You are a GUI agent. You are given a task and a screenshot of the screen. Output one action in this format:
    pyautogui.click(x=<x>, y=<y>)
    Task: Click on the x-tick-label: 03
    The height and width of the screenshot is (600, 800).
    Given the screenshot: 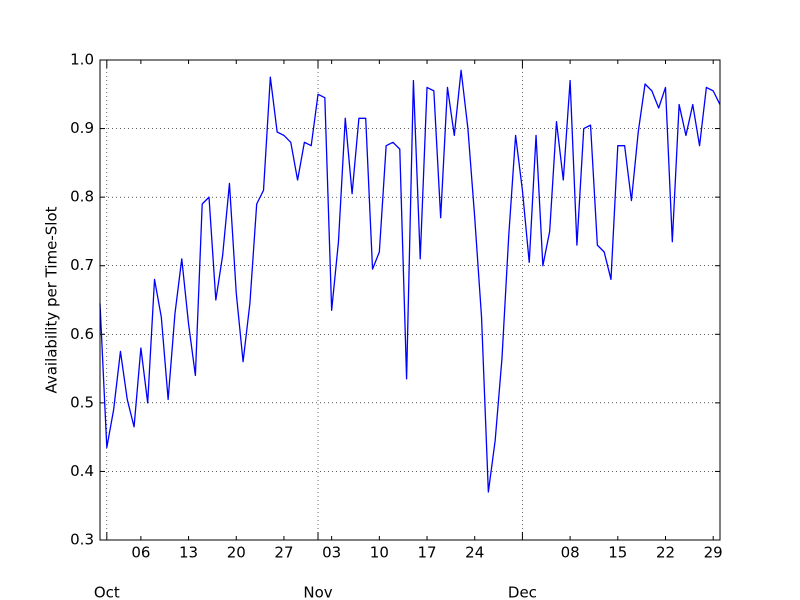 What is the action you would take?
    pyautogui.click(x=331, y=553)
    